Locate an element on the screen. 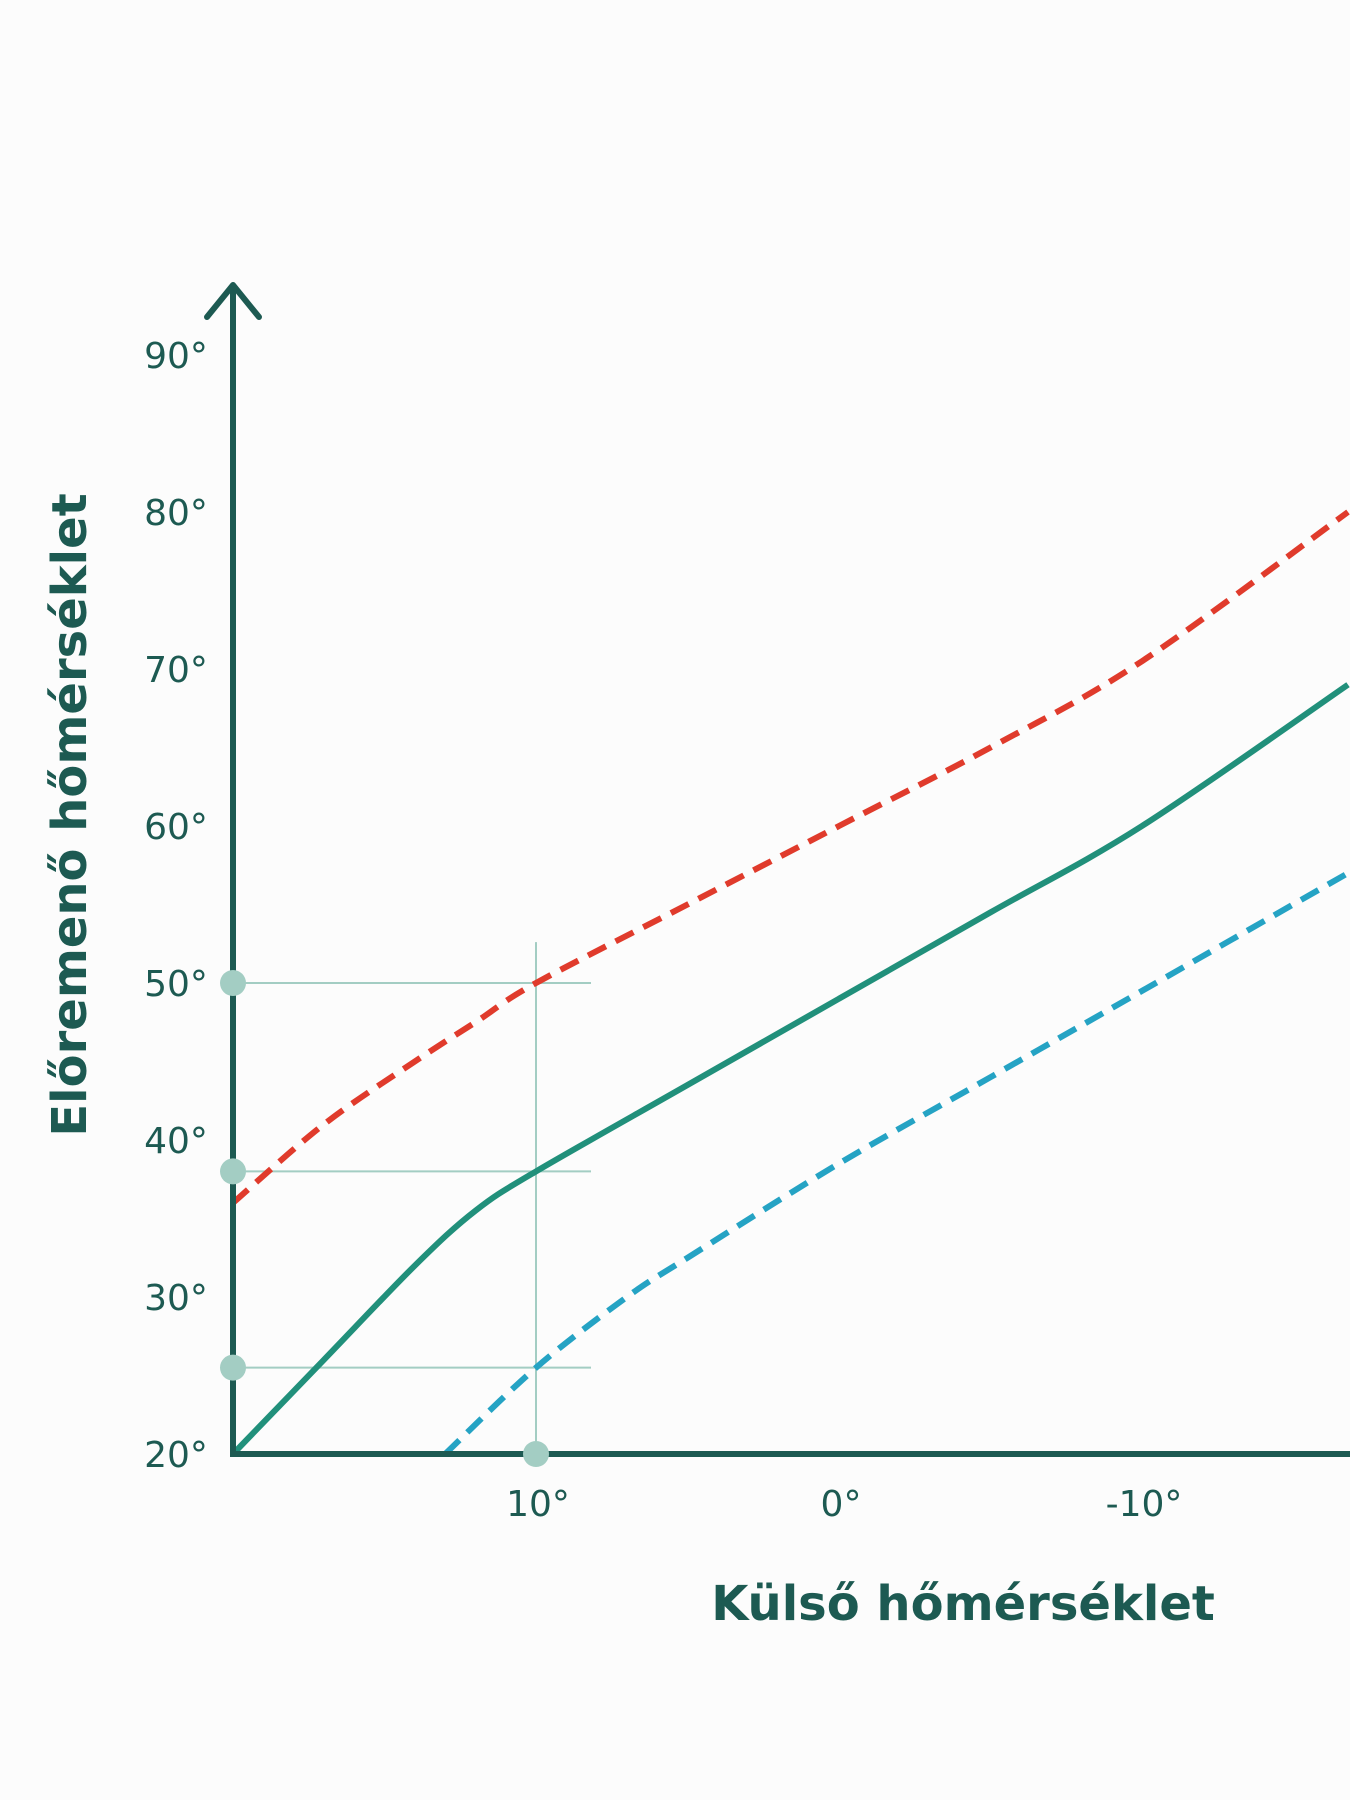  y-tick-label: 40° is located at coordinates (176, 1141).